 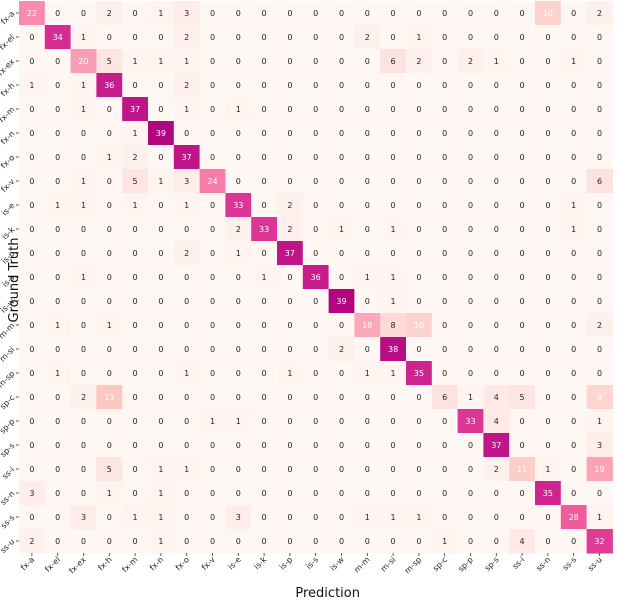 What do you see at coordinates (327, 593) in the screenshot?
I see `x-axis-label: Prediction` at bounding box center [327, 593].